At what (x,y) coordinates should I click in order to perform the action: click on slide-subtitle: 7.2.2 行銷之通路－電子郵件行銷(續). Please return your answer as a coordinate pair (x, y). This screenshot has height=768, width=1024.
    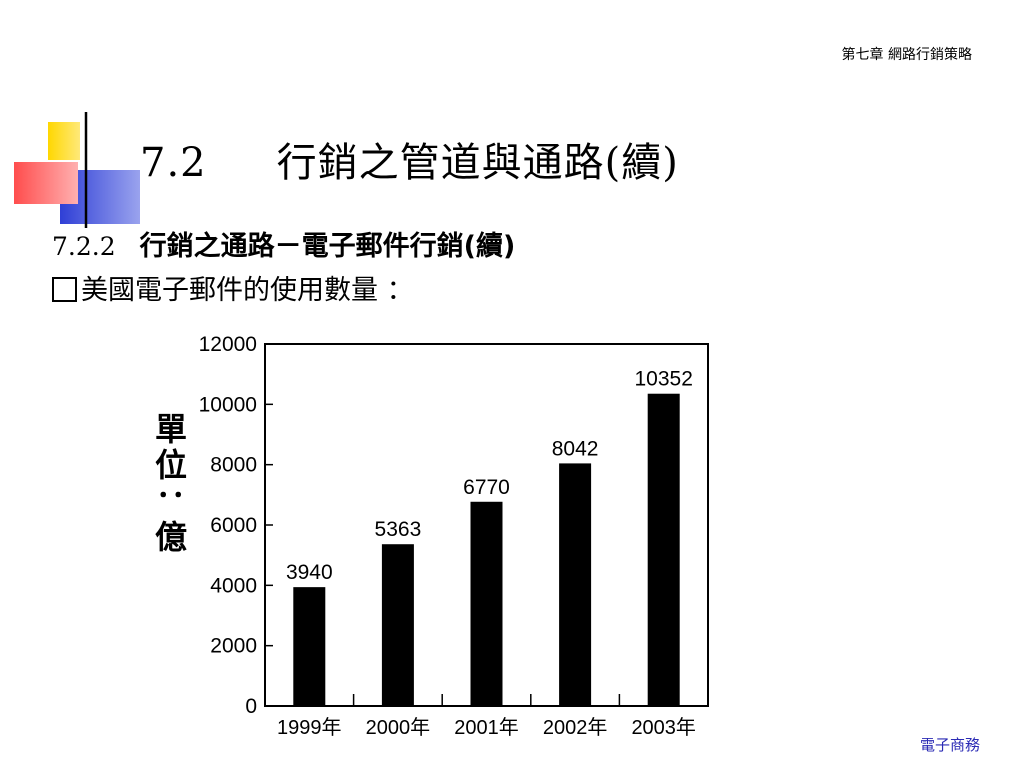
    Looking at the image, I should click on (283, 243).